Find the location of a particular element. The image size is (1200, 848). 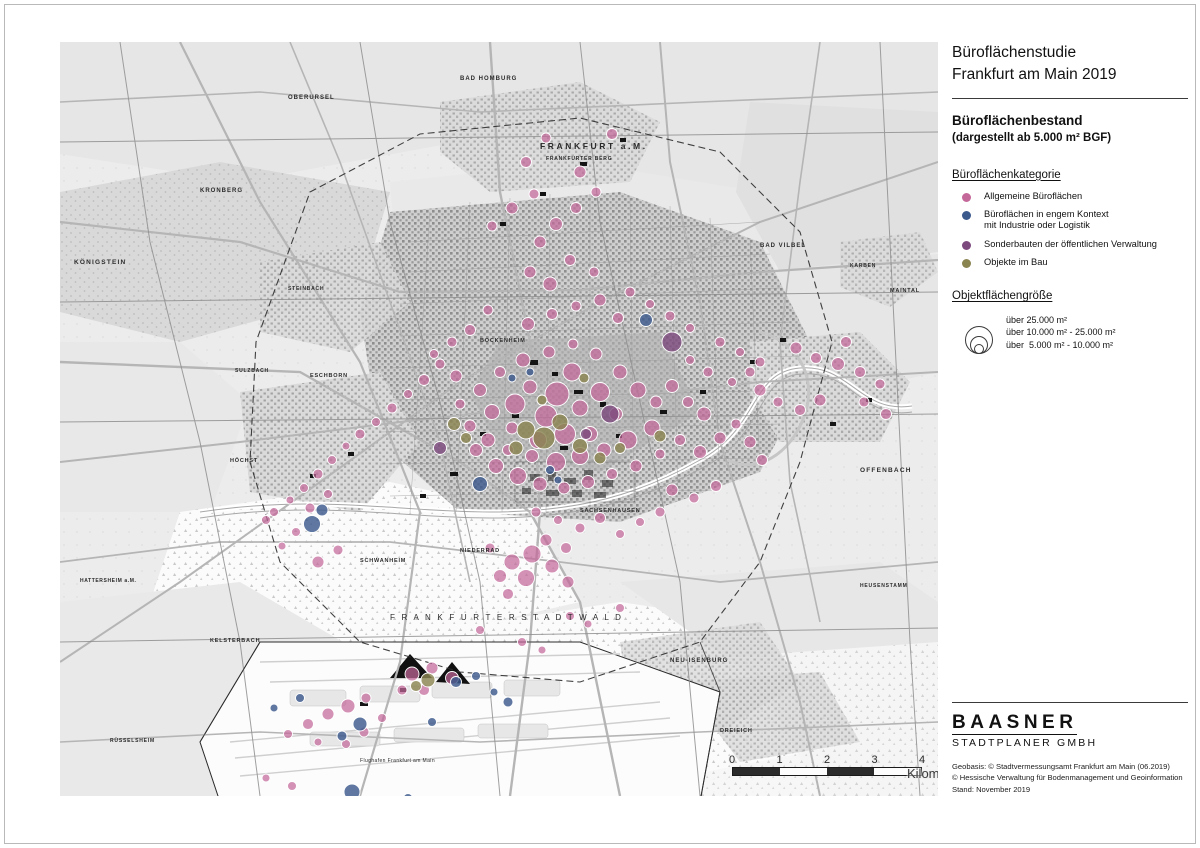

legend-row: Objekte im Bau is located at coordinates (1070, 262).